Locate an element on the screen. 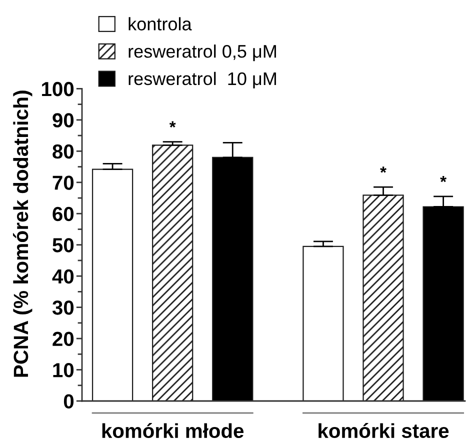 The width and height of the screenshot is (469, 444). y-tick-label: 40 is located at coordinates (63, 276).